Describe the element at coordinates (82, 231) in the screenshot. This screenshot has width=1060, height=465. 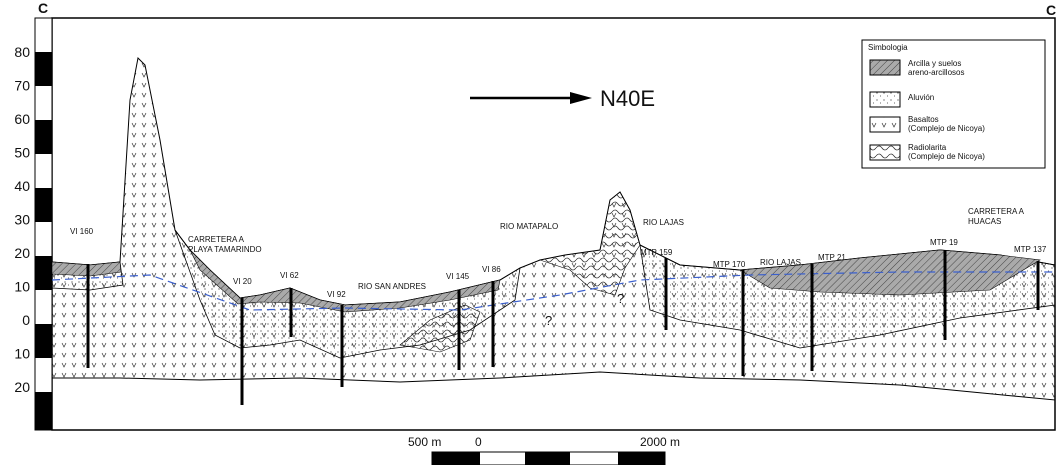
I see `well-label: VI 160` at that location.